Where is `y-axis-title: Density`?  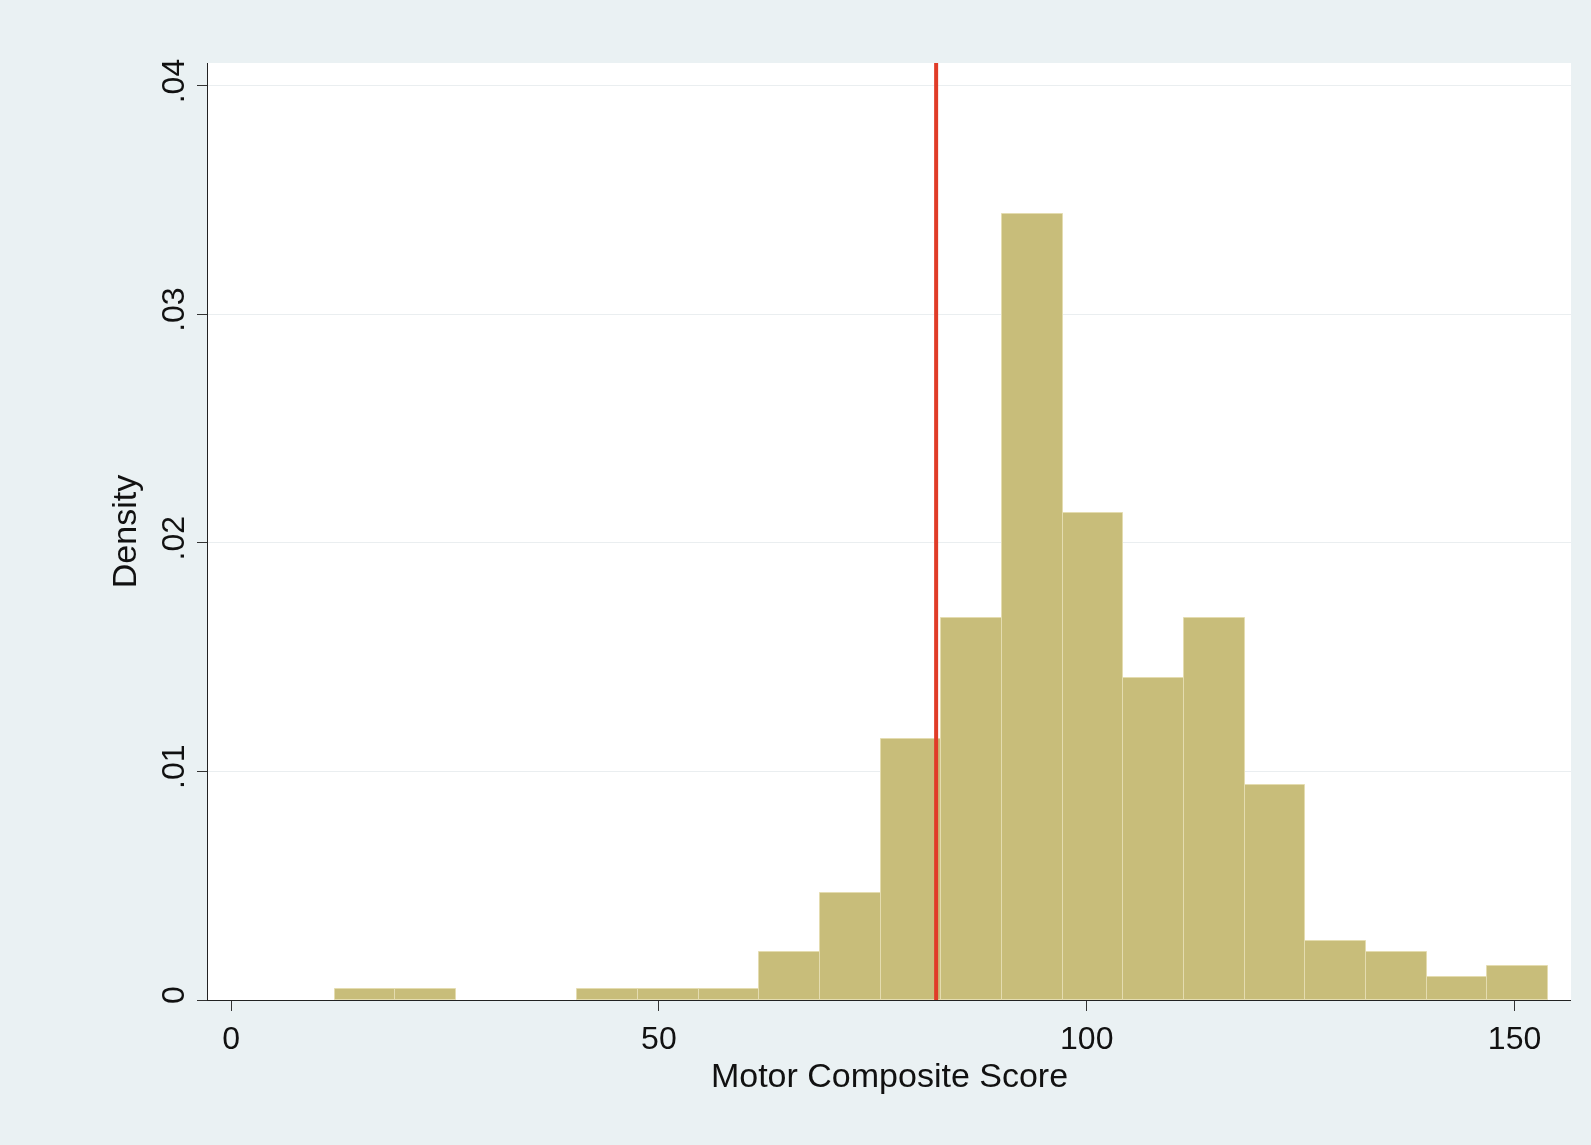 y-axis-title: Density is located at coordinates (123, 531).